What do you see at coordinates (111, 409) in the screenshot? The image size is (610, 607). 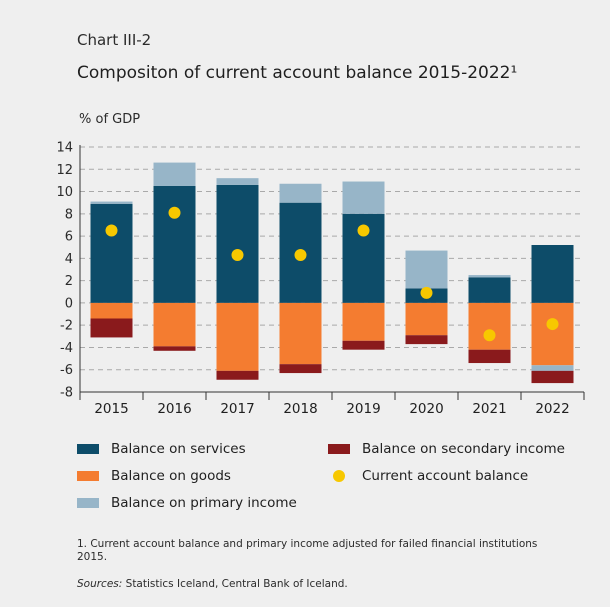 I see `x-tick-label: 2015` at bounding box center [111, 409].